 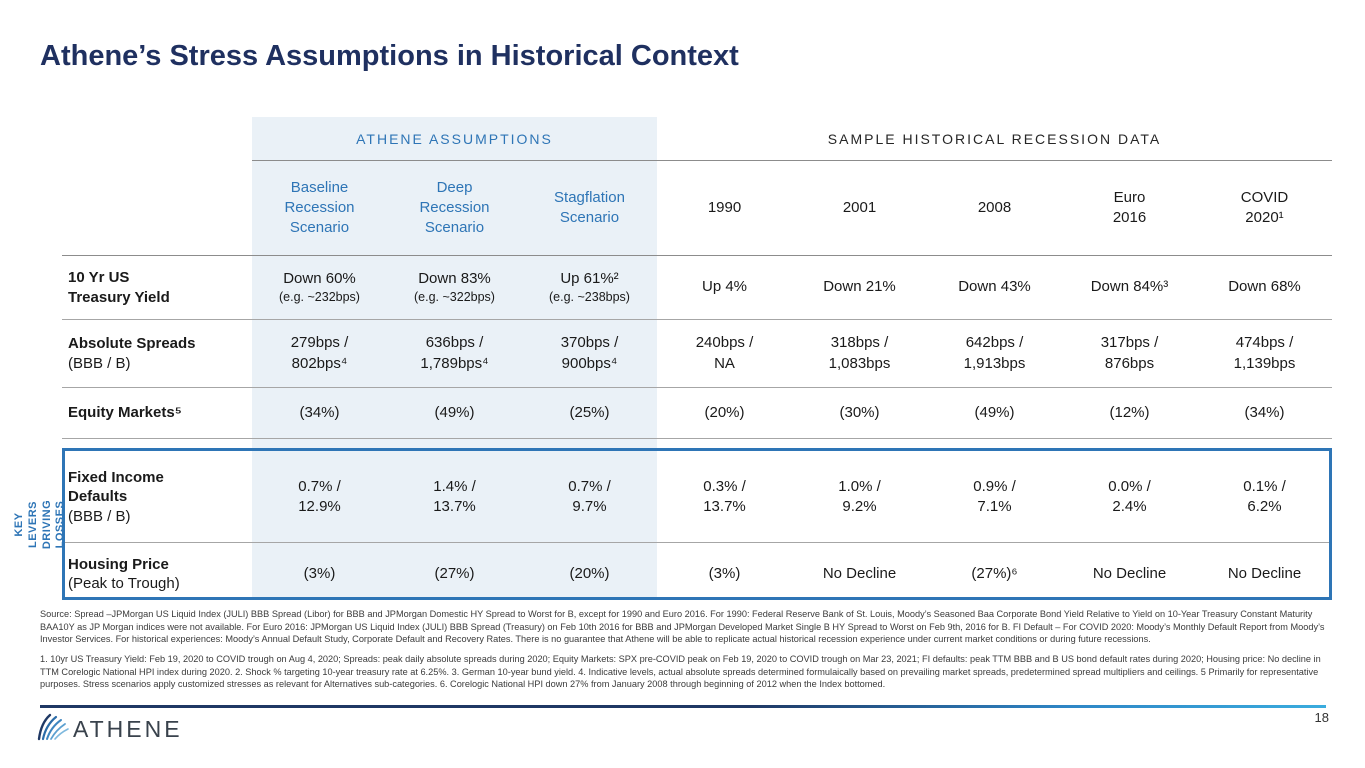 What do you see at coordinates (724, 207) in the screenshot?
I see `column-header-1990: 1990` at bounding box center [724, 207].